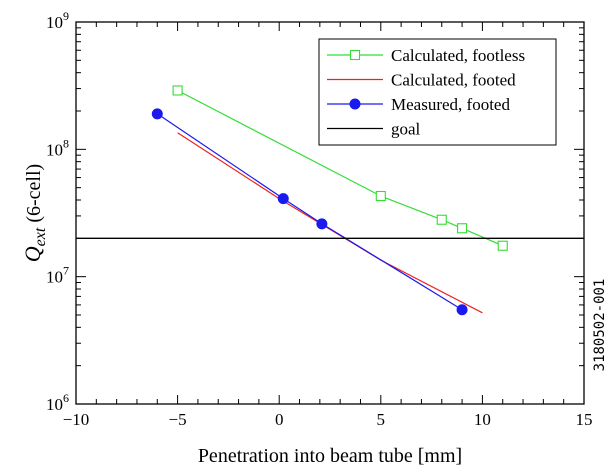  What do you see at coordinates (34, 196) in the screenshot?
I see `y-axis-title-rest: (6-cell)` at bounding box center [34, 196].